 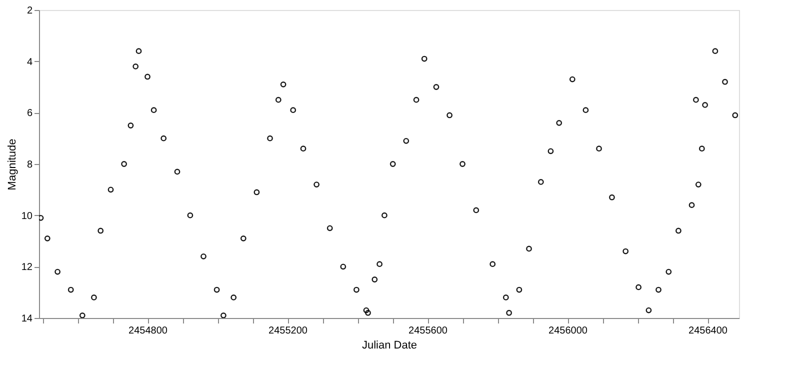 I want to click on x-tick-label: 2454800, so click(x=148, y=331).